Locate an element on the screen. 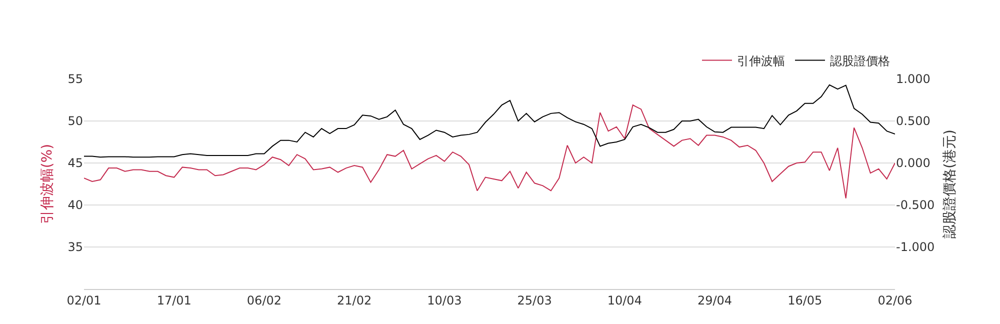  x-tick-label: 16/05 is located at coordinates (805, 300).